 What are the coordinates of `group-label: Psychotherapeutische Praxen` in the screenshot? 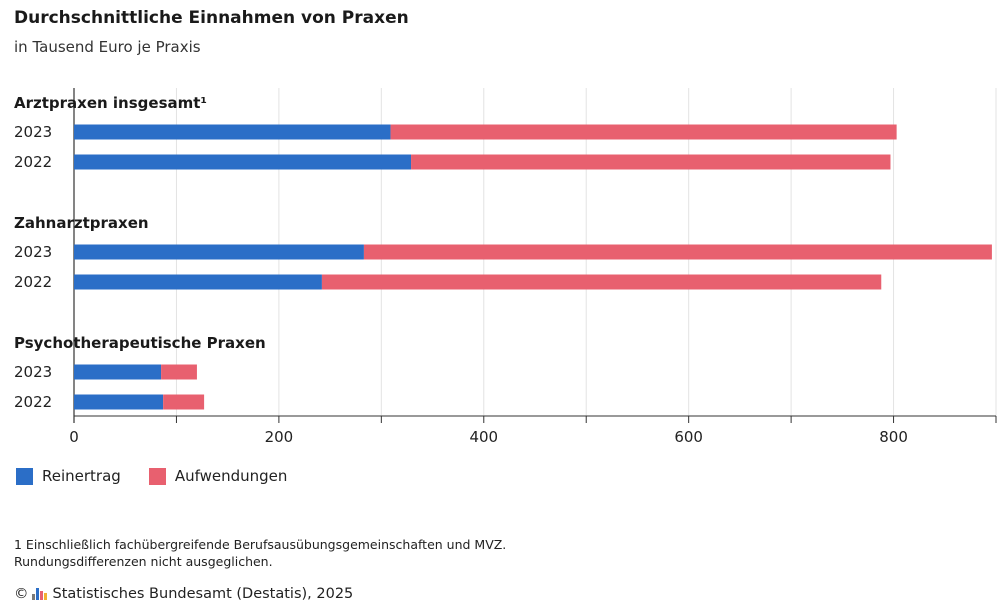 It's located at (140, 343).